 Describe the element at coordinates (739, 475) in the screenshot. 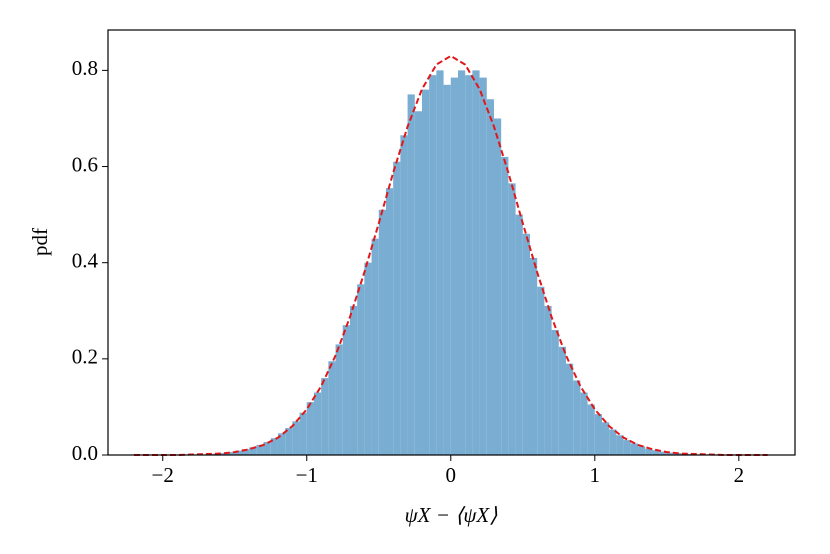

I see `x-tick-label: 2` at that location.